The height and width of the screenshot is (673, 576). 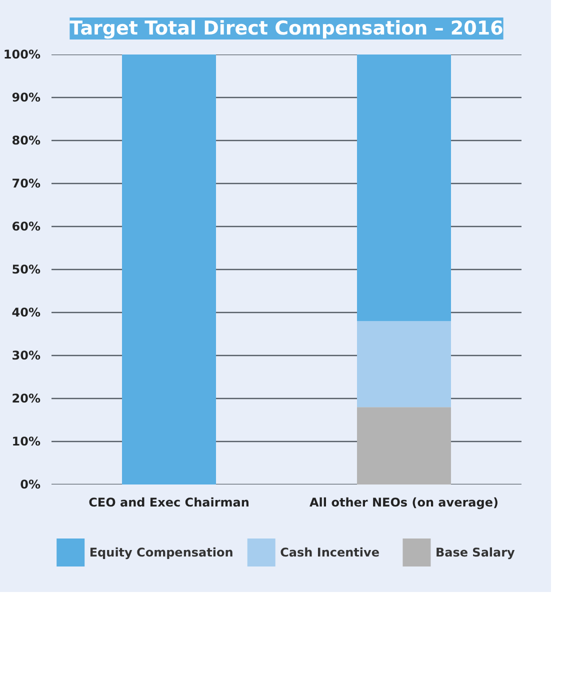 What do you see at coordinates (26, 141) in the screenshot?
I see `y-tick-label: 80%` at bounding box center [26, 141].